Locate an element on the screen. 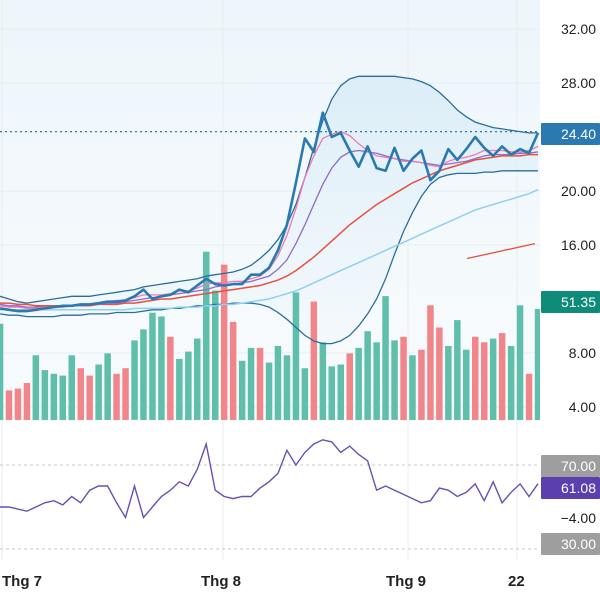 The height and width of the screenshot is (600, 600). price-tick-label: 20.00 is located at coordinates (578, 191).